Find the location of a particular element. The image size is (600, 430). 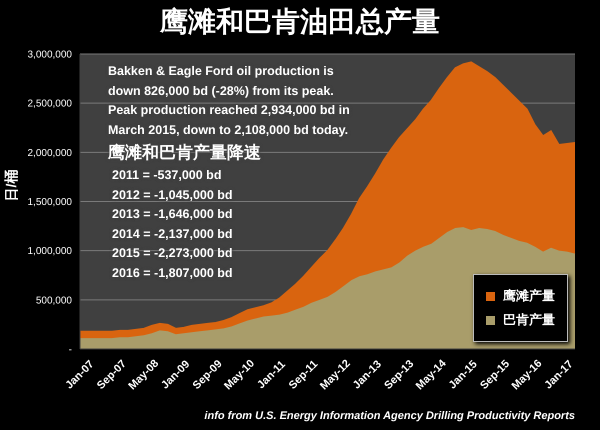

y-tick-label: 500,000 is located at coordinates (54, 300).